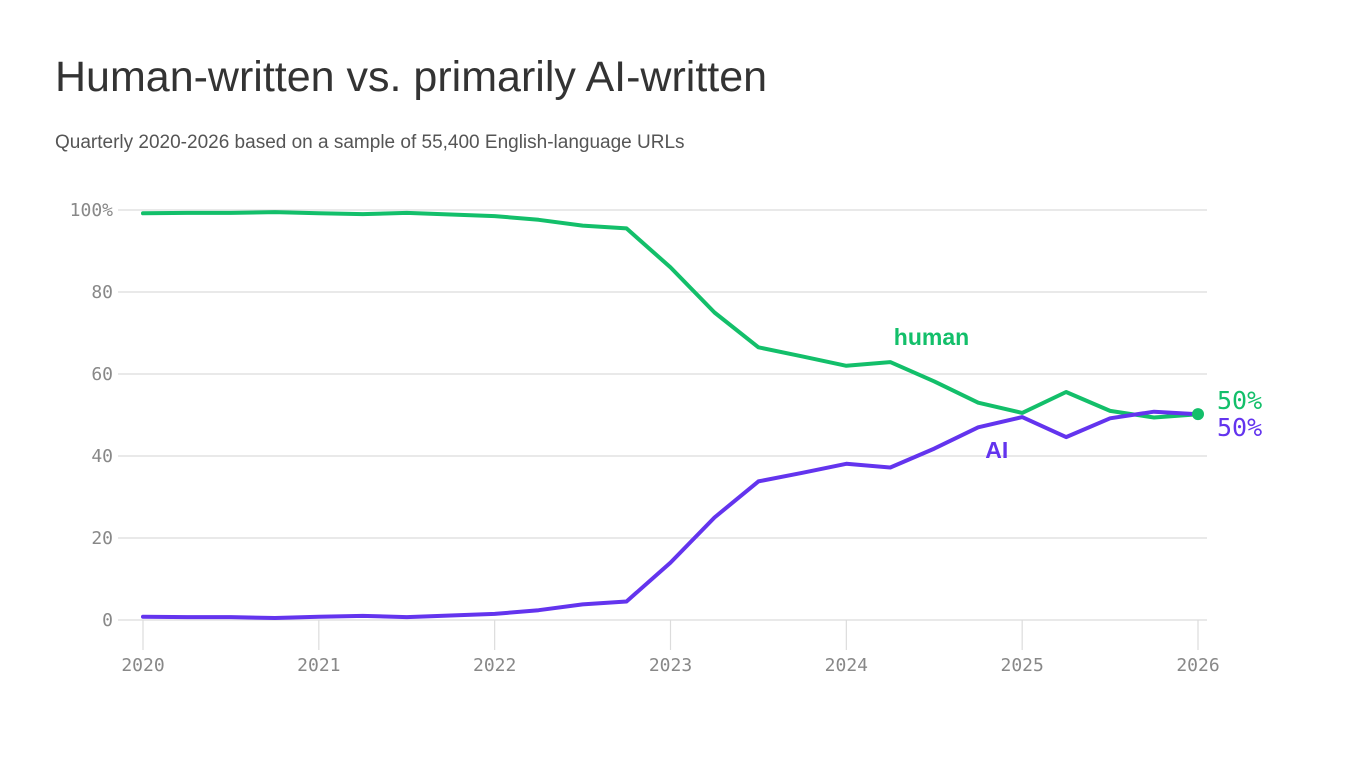 Image resolution: width=1366 pixels, height=768 pixels. What do you see at coordinates (931, 337) in the screenshot?
I see `series-label-human: human` at bounding box center [931, 337].